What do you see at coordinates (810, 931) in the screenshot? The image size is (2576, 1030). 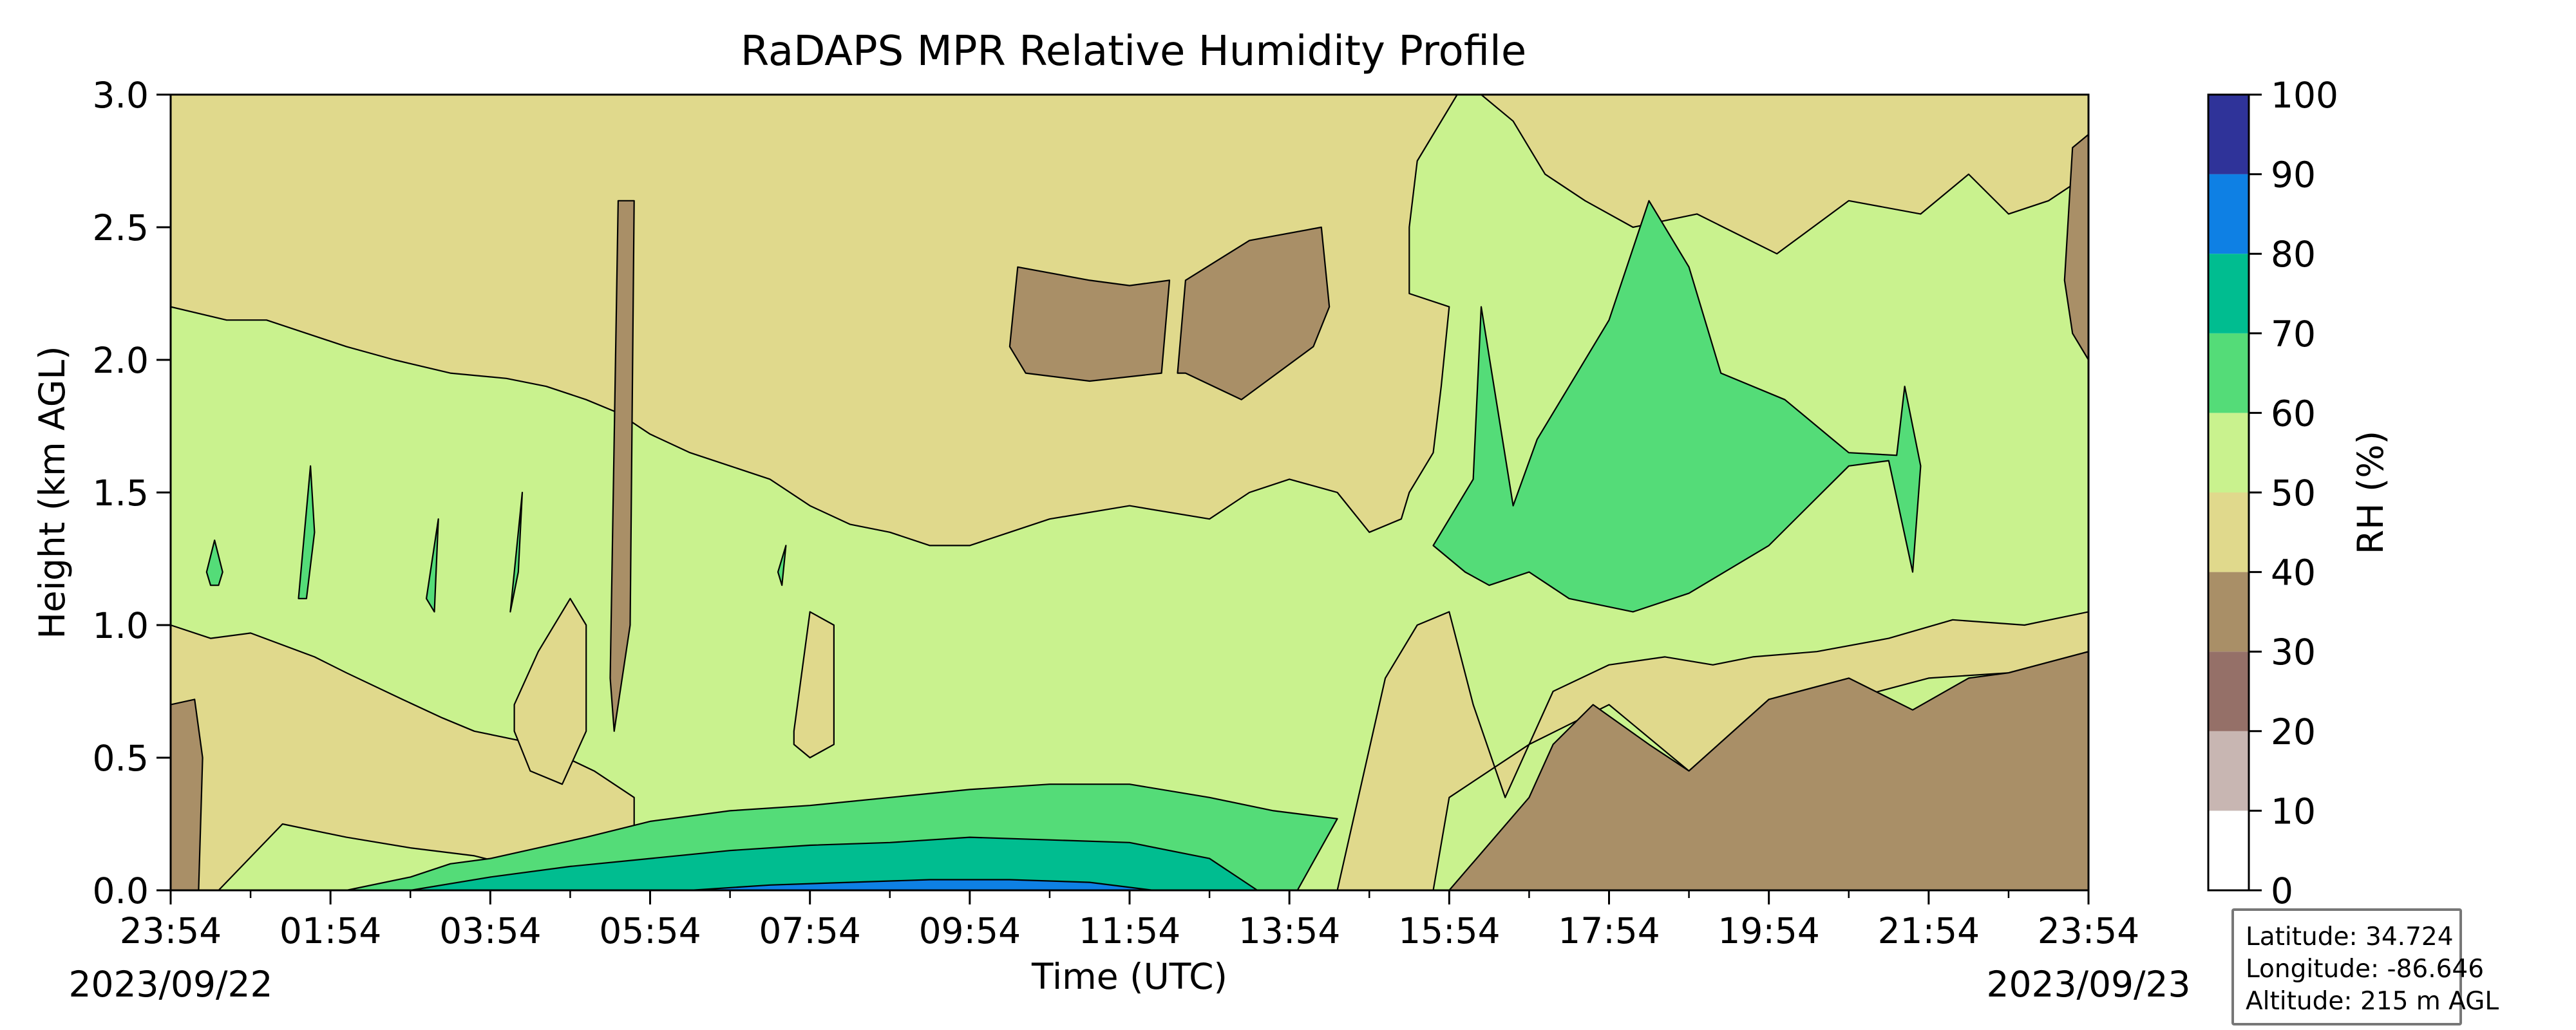 I see `x-tick-label: 07:54` at bounding box center [810, 931].